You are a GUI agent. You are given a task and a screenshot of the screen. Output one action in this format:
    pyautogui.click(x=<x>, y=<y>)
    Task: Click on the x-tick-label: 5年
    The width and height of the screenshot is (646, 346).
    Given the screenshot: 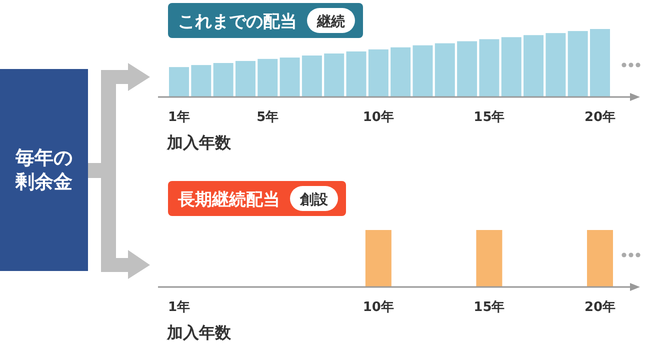 What is the action you would take?
    pyautogui.click(x=267, y=117)
    